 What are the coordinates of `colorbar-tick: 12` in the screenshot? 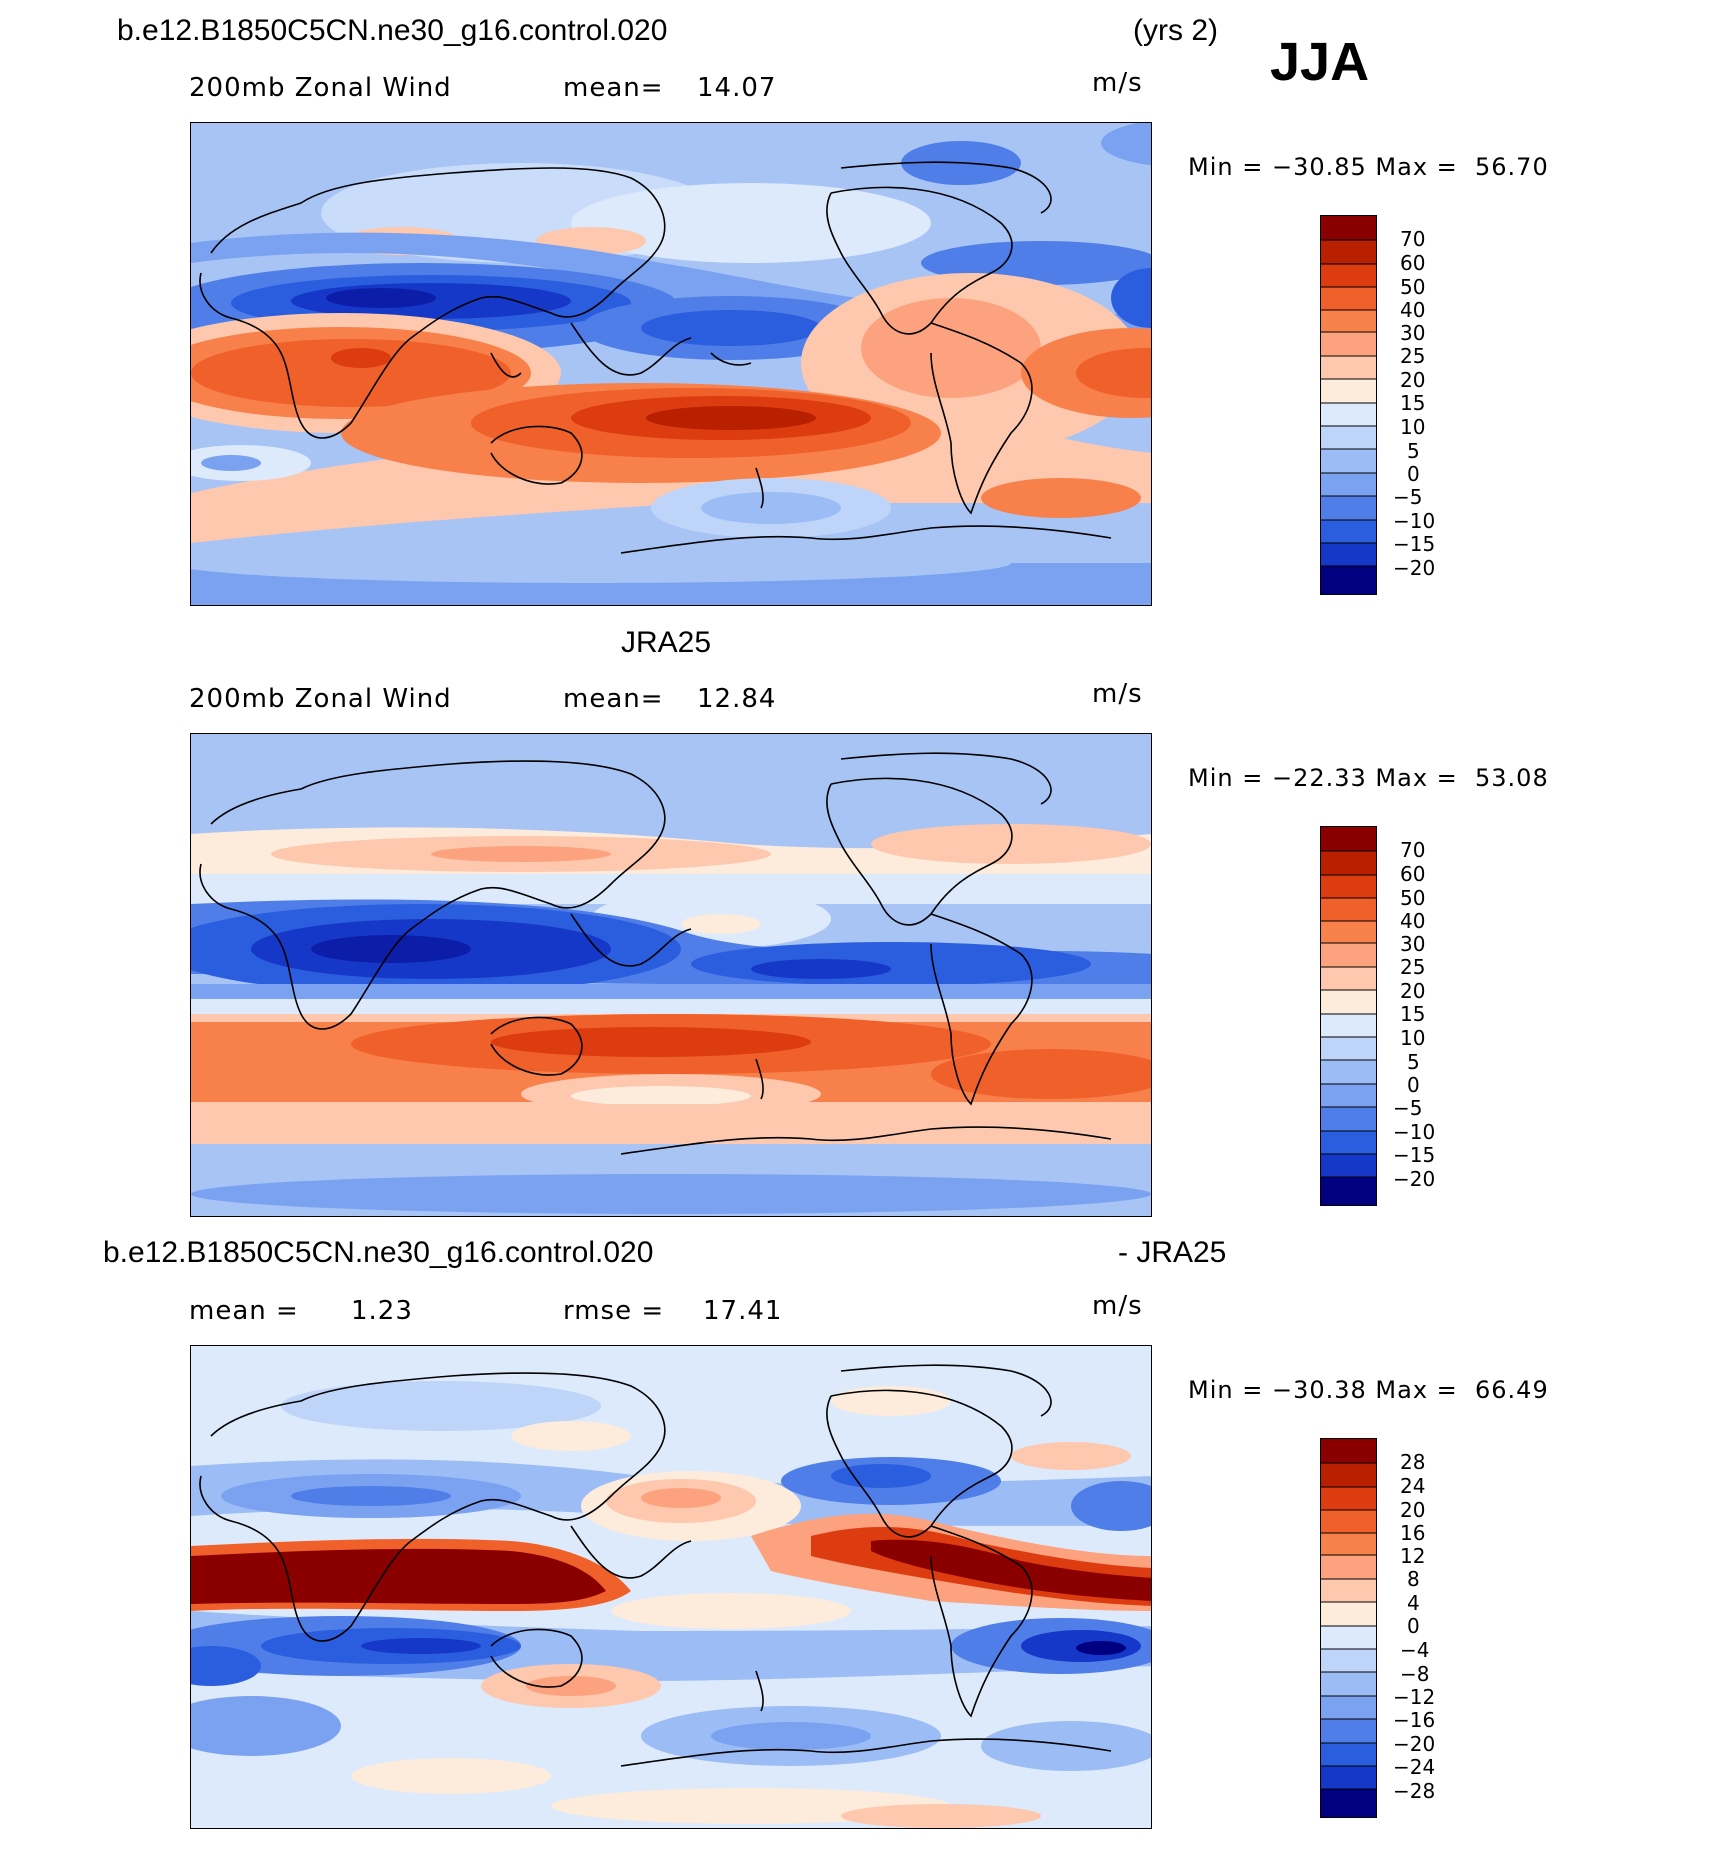 It's located at (1413, 1556).